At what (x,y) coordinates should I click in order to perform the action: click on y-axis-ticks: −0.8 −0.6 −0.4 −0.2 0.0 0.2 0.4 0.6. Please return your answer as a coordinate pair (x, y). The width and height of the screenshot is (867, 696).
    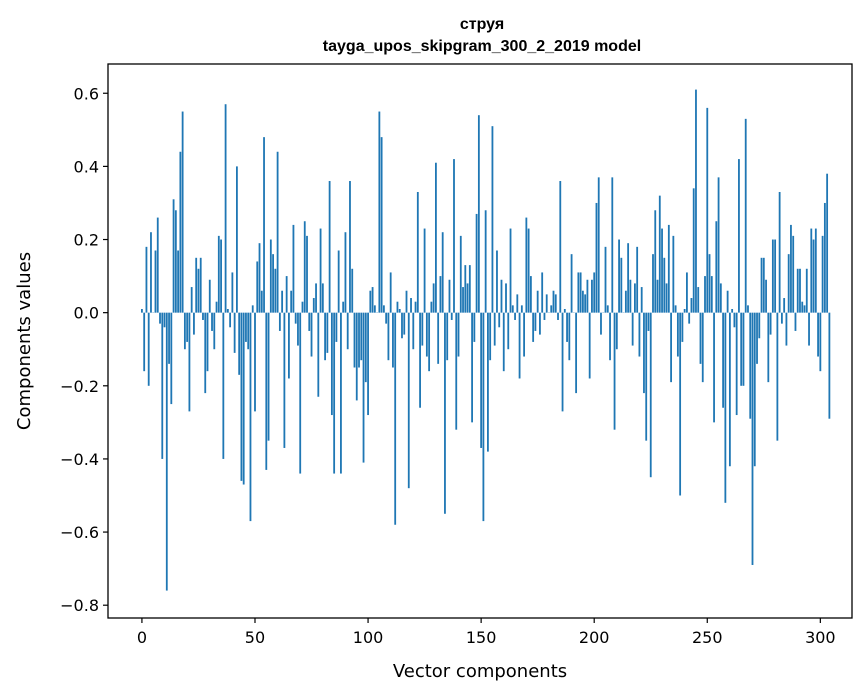
    Looking at the image, I should click on (84, 349).